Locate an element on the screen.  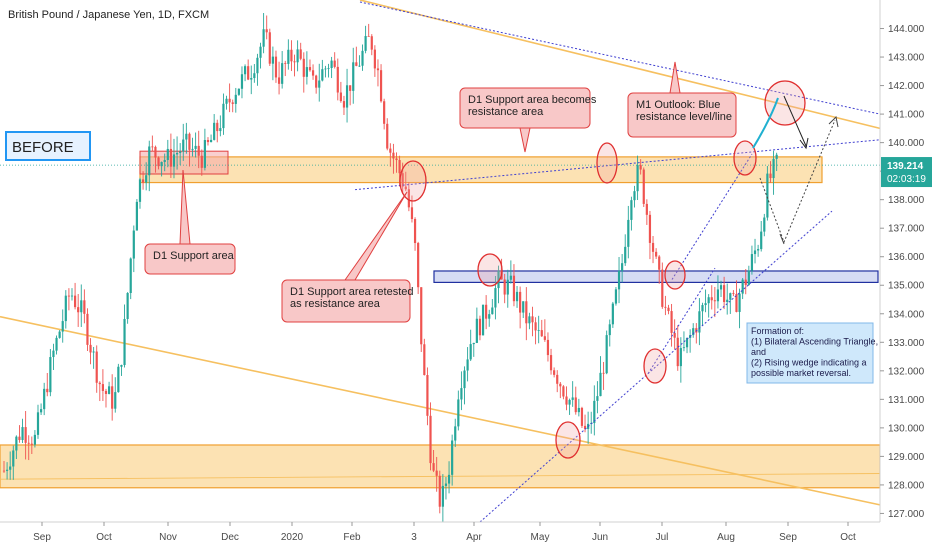
callout-becomes-pointer is located at coordinates (525, 140).